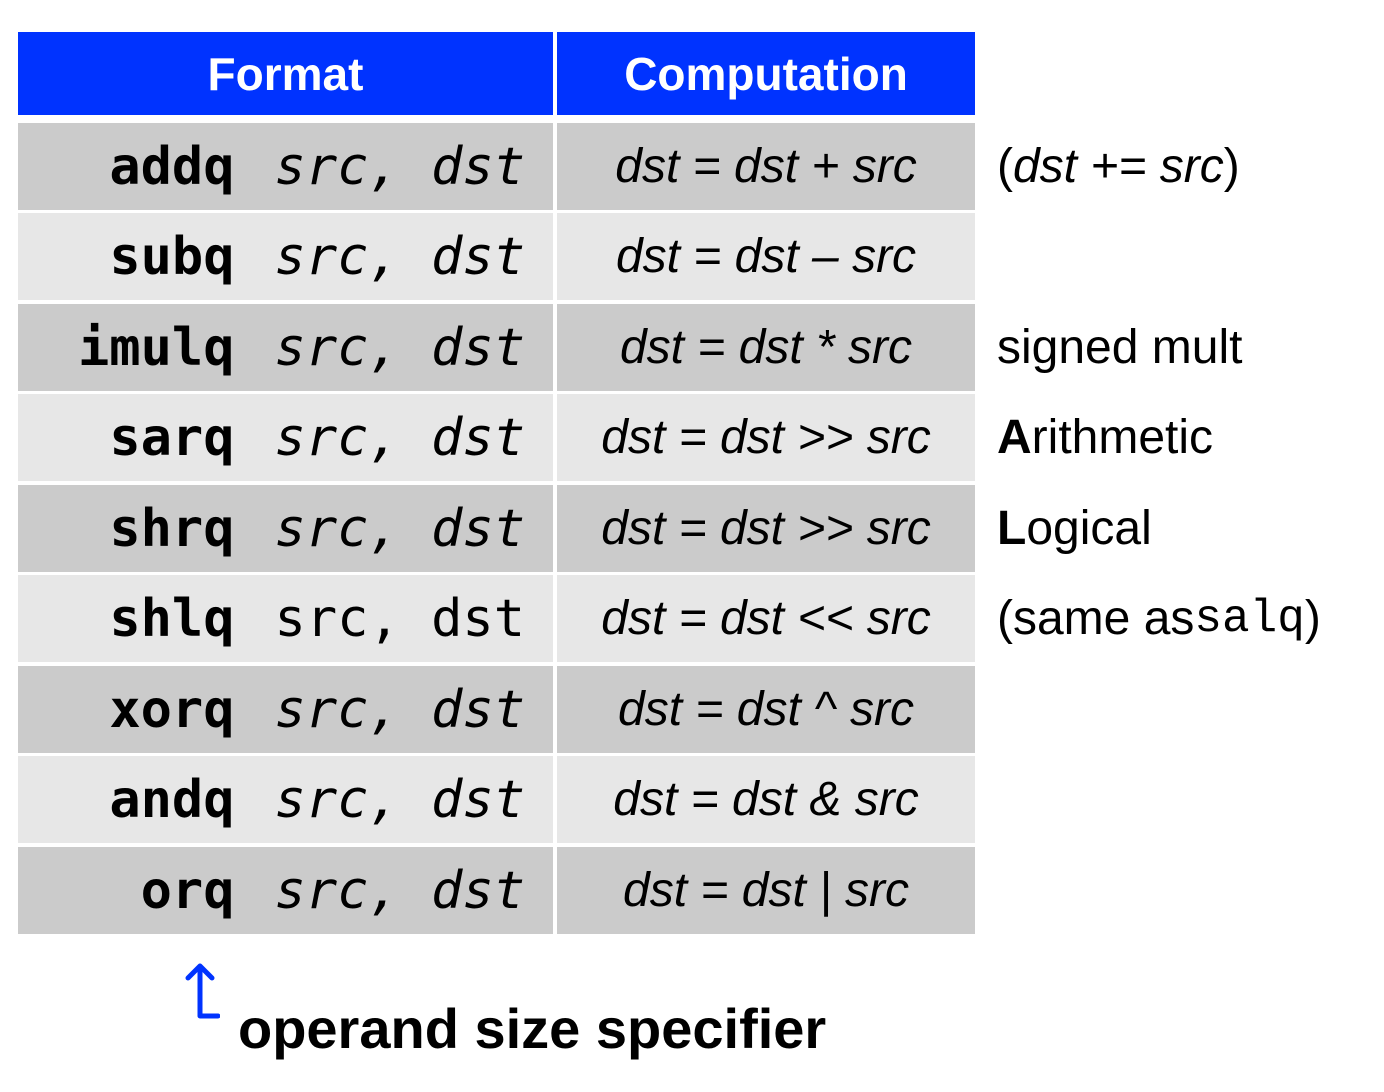  Describe the element at coordinates (172, 799) in the screenshot. I see `opcode: andq` at that location.